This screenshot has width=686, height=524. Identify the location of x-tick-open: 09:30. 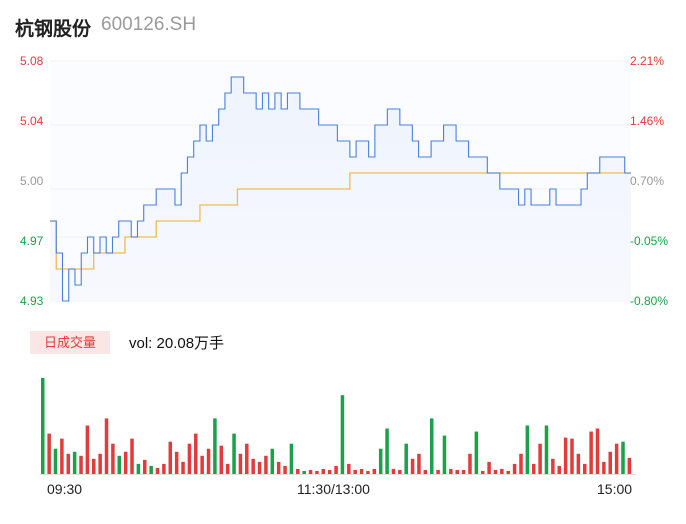
(65, 489).